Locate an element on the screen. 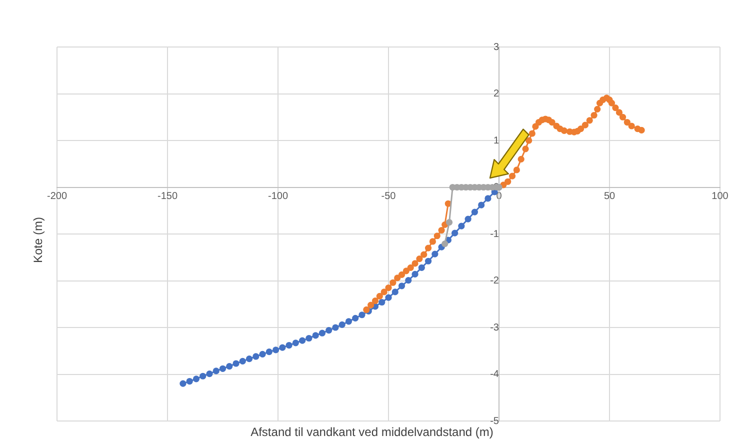 This screenshot has height=443, width=744. y-tick-label: 1 is located at coordinates (496, 140).